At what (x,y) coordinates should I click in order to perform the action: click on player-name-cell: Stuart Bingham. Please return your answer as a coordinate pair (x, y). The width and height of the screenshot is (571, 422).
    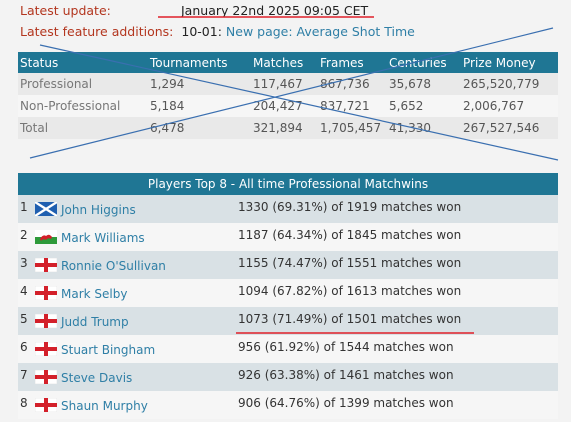
    Looking at the image, I should click on (135, 349).